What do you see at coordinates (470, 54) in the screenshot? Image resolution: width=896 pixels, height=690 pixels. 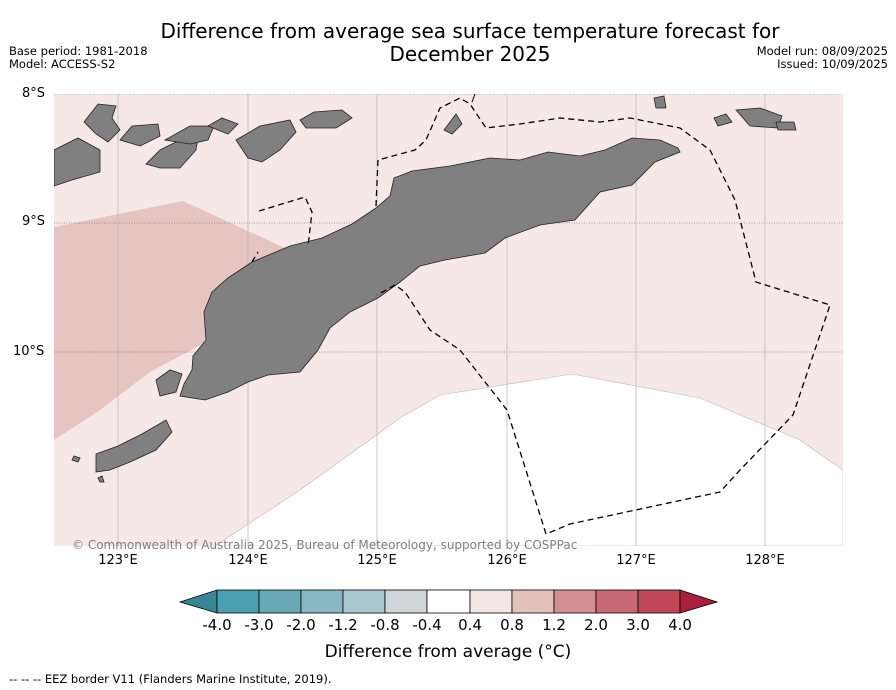 I see `title-line-2: December 2025` at bounding box center [470, 54].